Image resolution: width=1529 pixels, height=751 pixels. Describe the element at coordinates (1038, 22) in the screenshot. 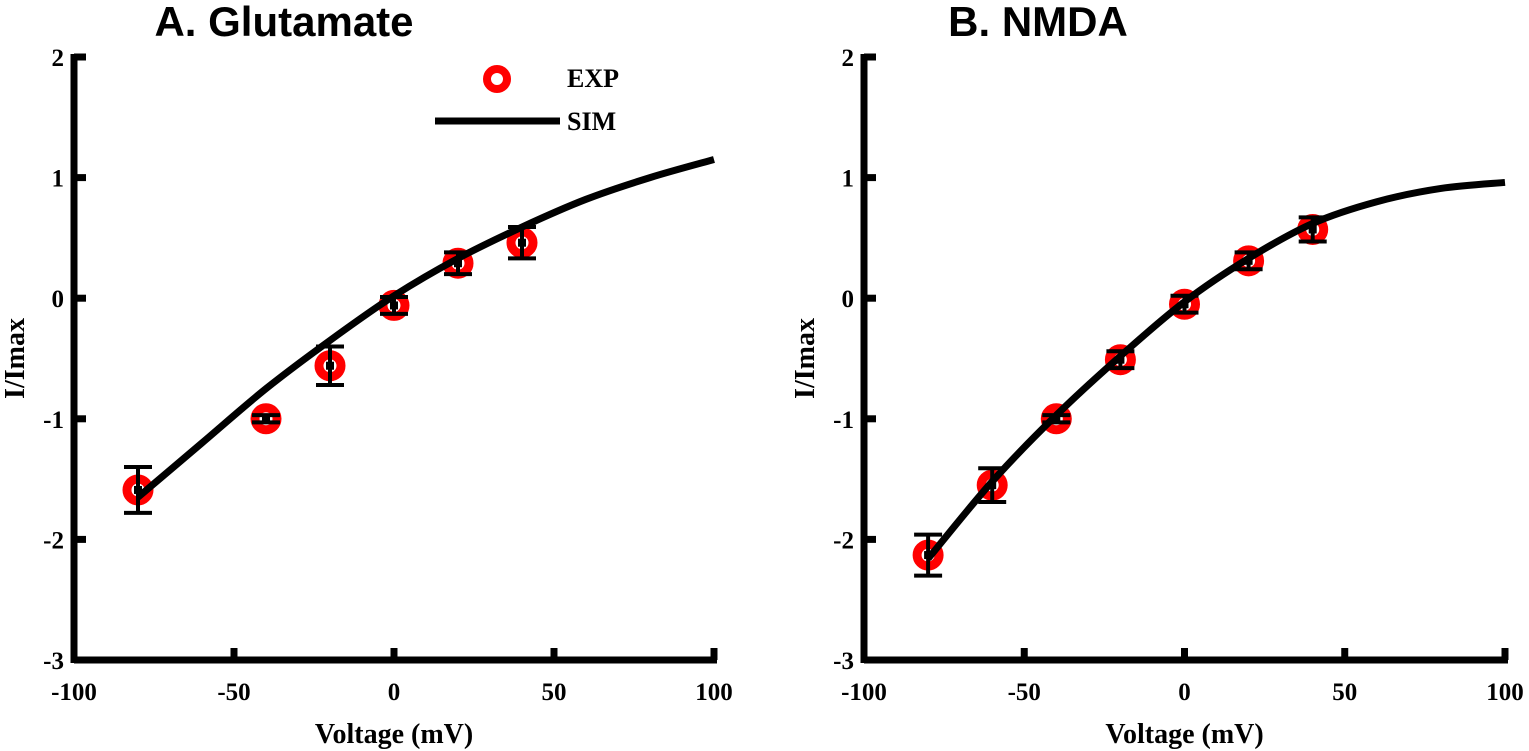

I see `chart-title: B. NMDA` at that location.